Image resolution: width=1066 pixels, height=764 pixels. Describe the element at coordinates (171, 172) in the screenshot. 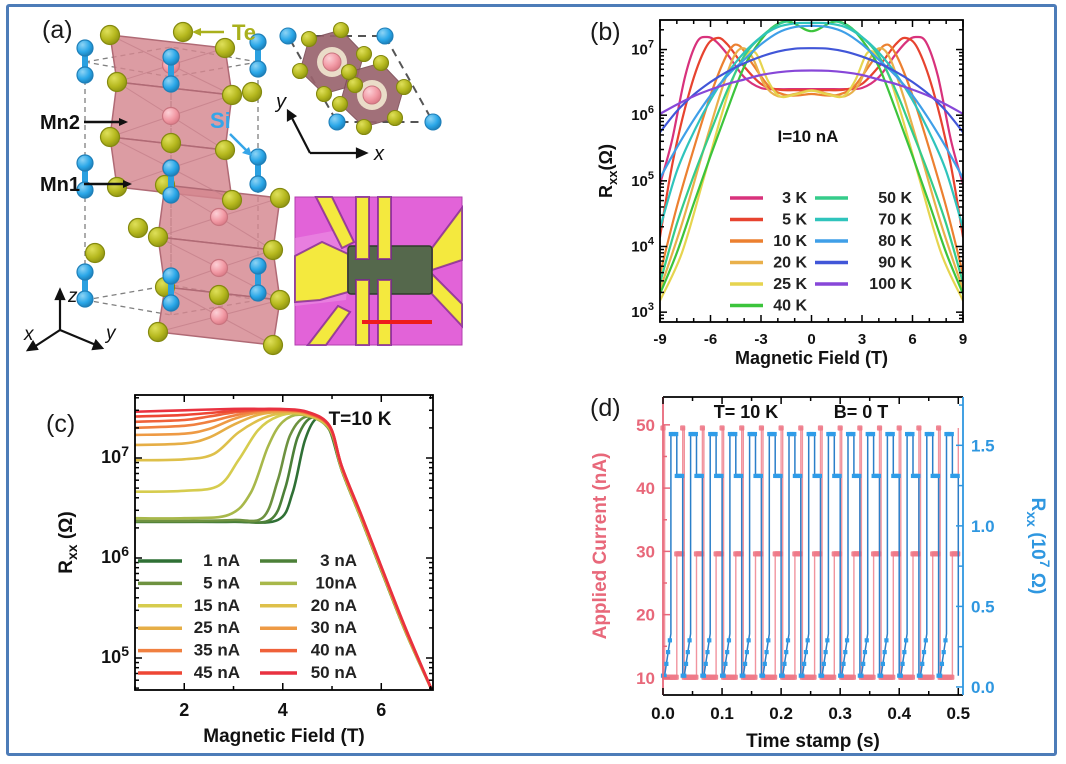

I see `si-dumbbells` at that location.